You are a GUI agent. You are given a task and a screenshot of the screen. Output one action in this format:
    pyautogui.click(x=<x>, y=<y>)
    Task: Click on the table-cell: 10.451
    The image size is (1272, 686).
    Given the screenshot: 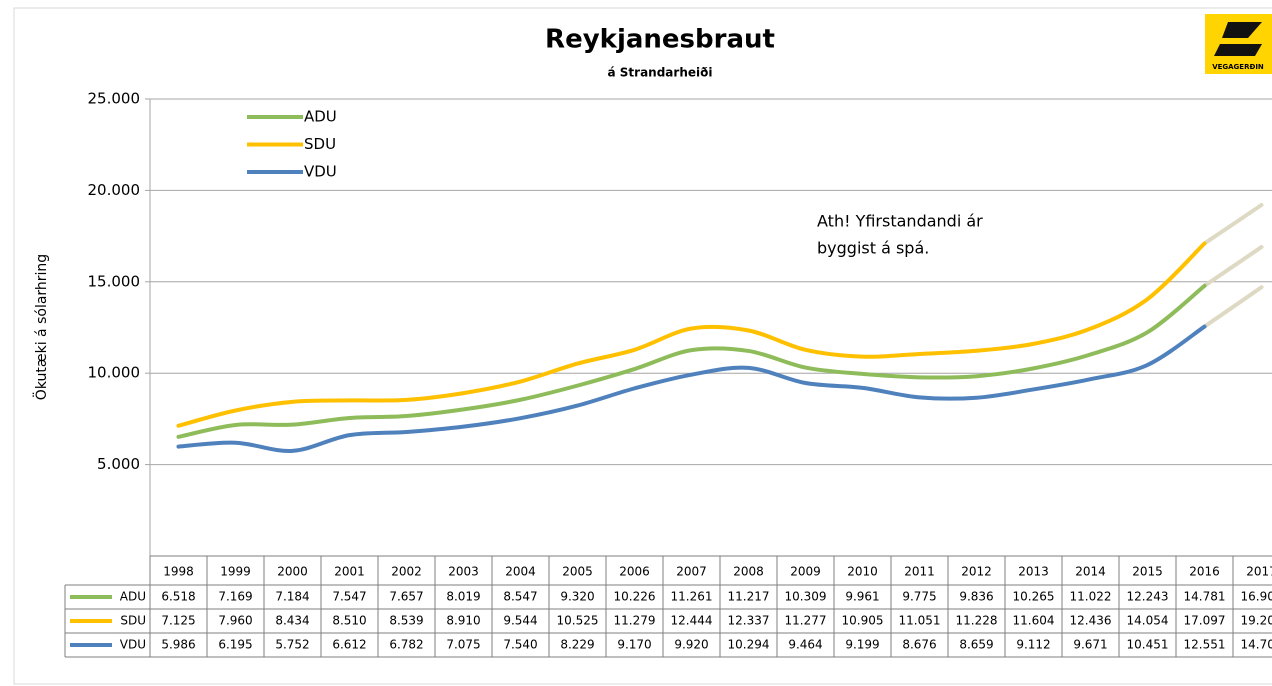 What is the action you would take?
    pyautogui.click(x=1148, y=645)
    